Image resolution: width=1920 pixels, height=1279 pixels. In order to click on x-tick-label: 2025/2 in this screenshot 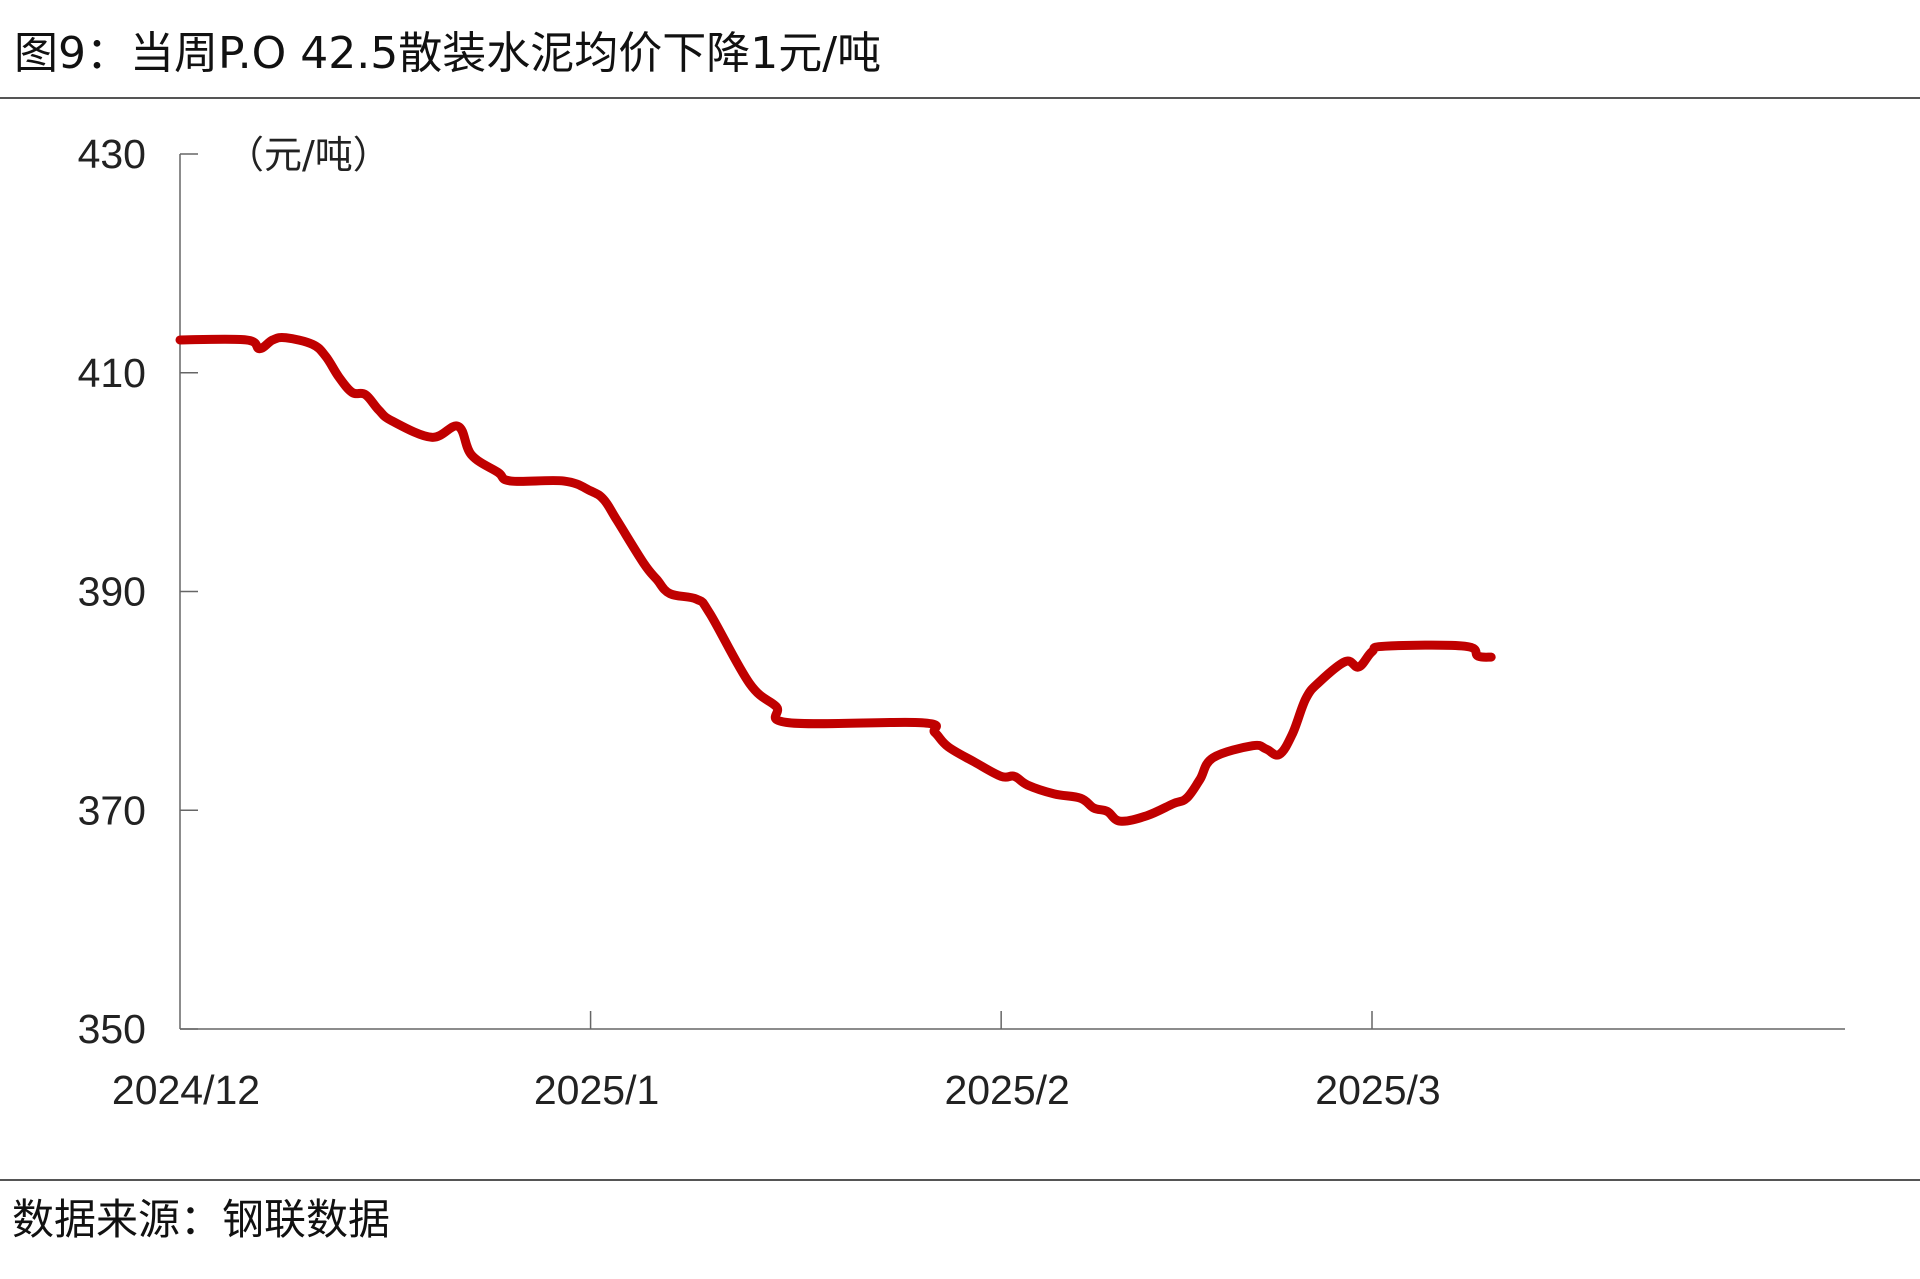, I will do `click(1006, 1090)`.